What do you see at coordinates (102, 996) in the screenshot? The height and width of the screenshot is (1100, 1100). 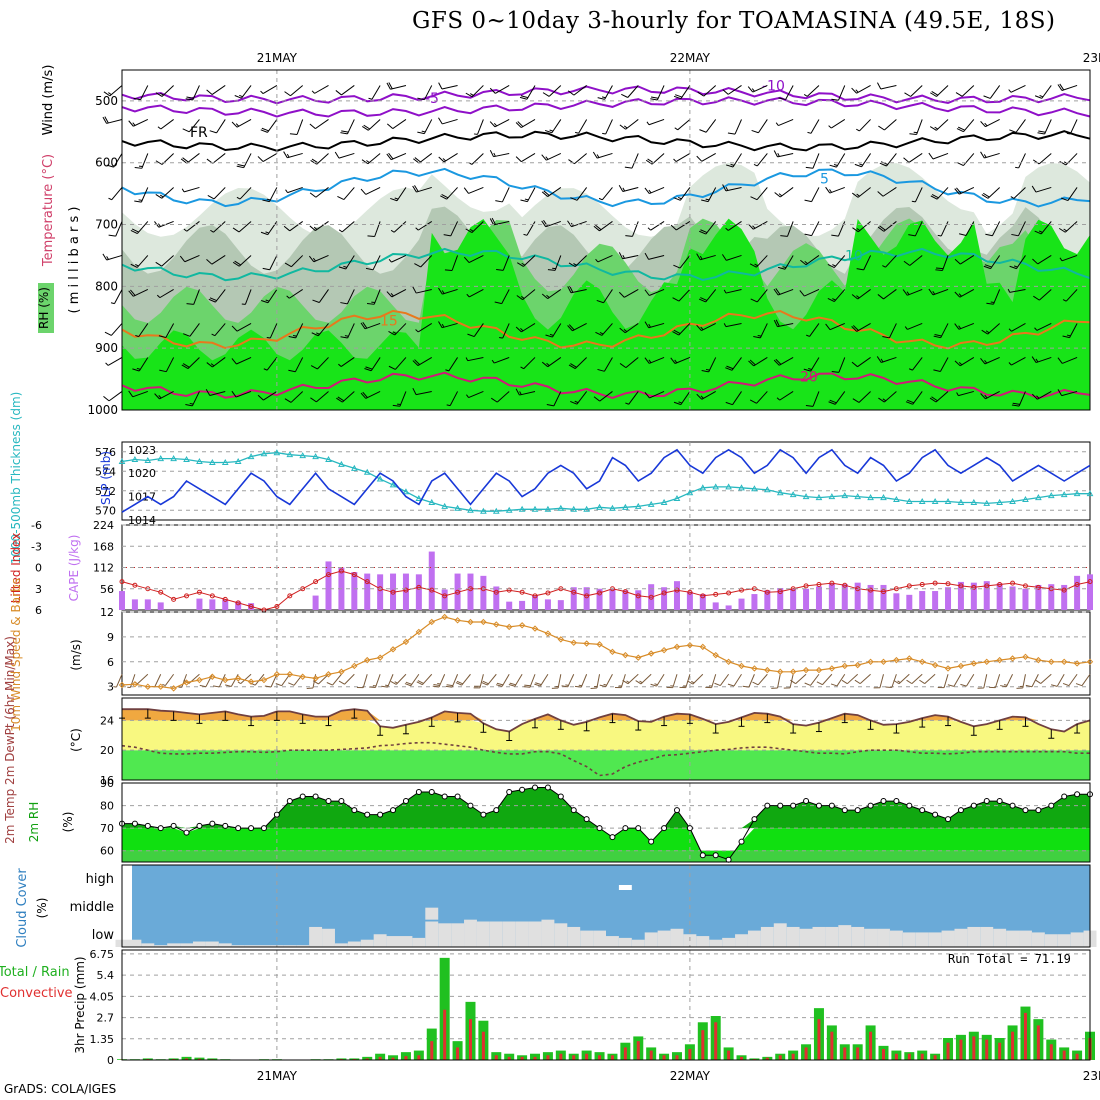 I see `precip-tick: 4.05` at bounding box center [102, 996].